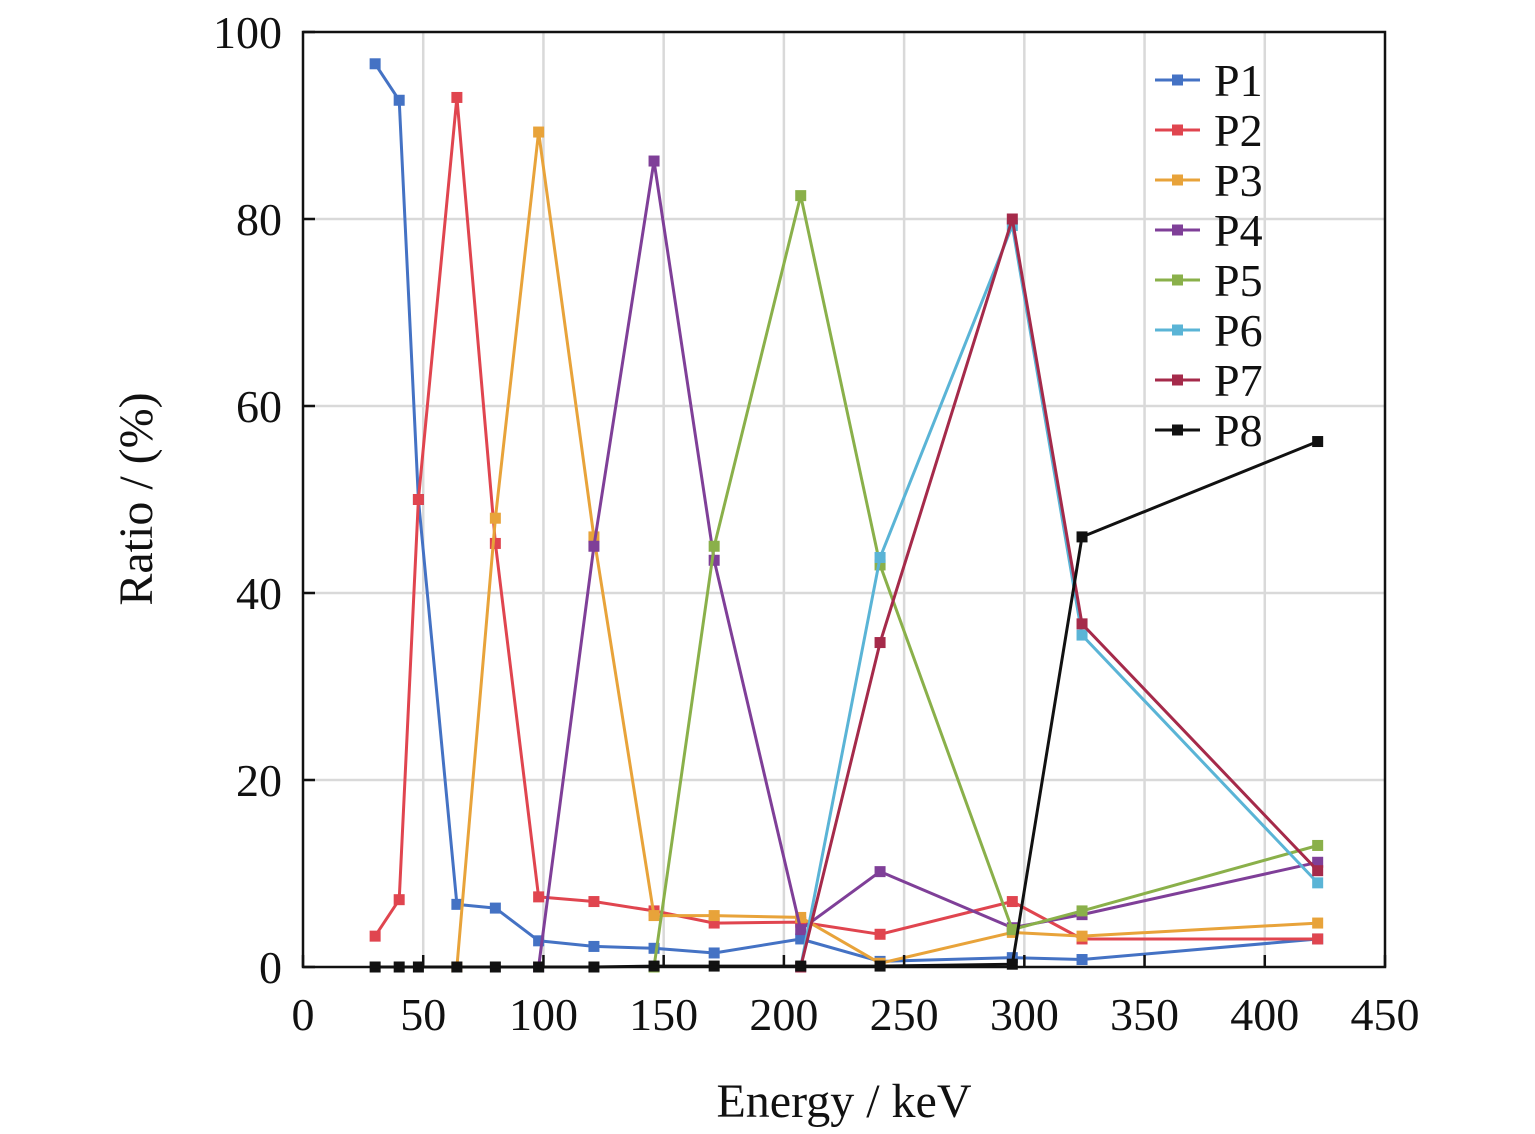 The image size is (1535, 1134). What do you see at coordinates (136, 498) in the screenshot?
I see `y-axis-title: Ratio / (%)` at bounding box center [136, 498].